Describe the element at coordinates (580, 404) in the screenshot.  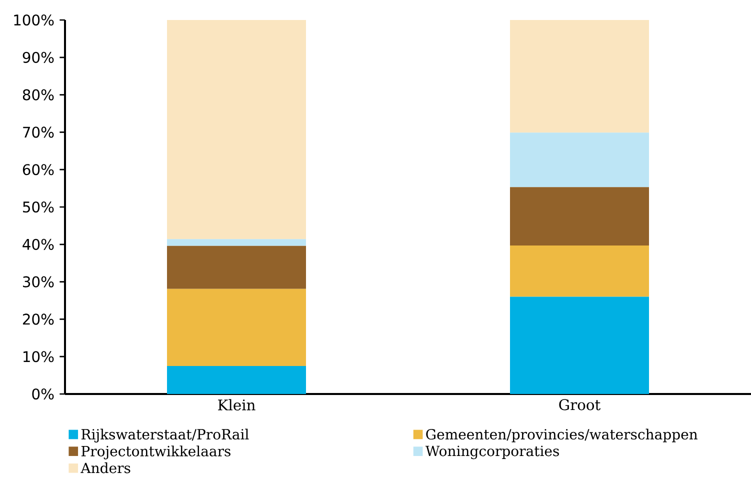
I see `x-tick-label: Groot` at that location.